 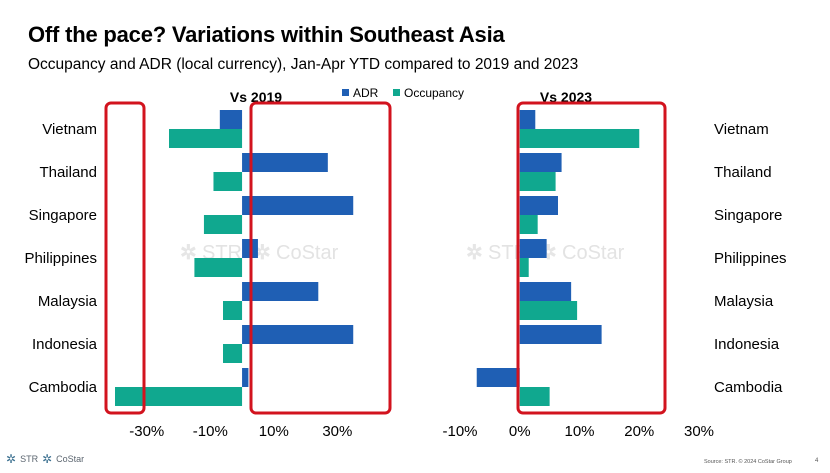 What do you see at coordinates (70, 459) in the screenshot?
I see `footer-logo-costar: CoStar` at bounding box center [70, 459].